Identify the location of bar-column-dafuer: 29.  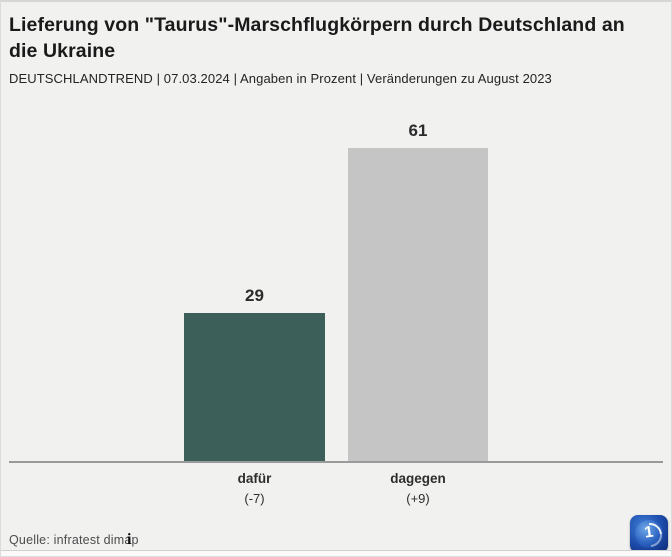
(254, 374).